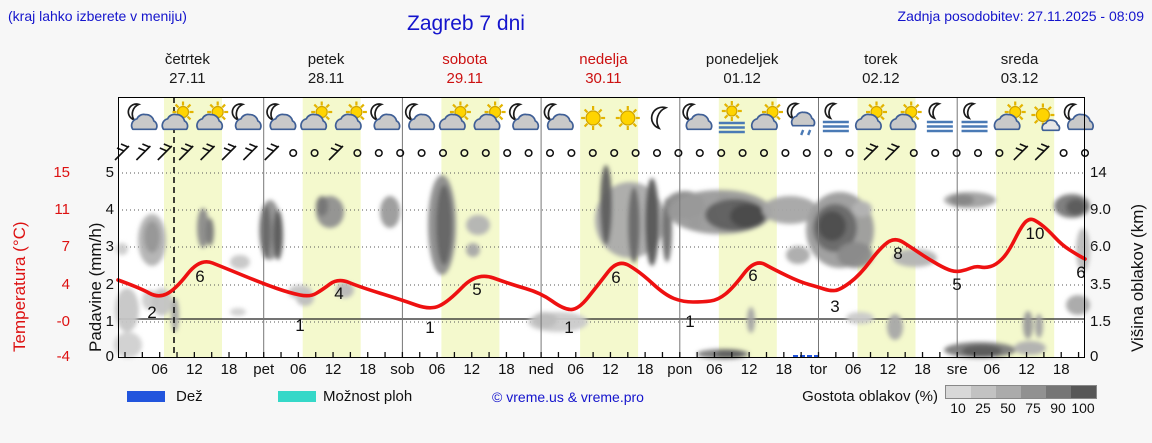 The image size is (1152, 443). Describe the element at coordinates (62, 209) in the screenshot. I see `axis-tick-label: 11` at that location.